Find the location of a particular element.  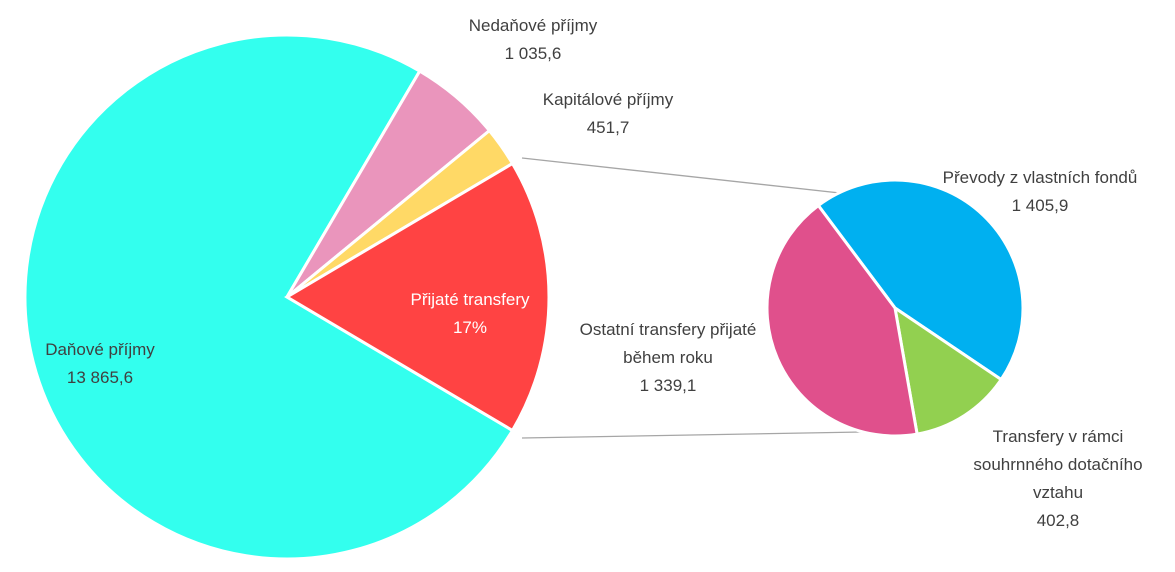

label-value: 13 865,6 is located at coordinates (100, 377).